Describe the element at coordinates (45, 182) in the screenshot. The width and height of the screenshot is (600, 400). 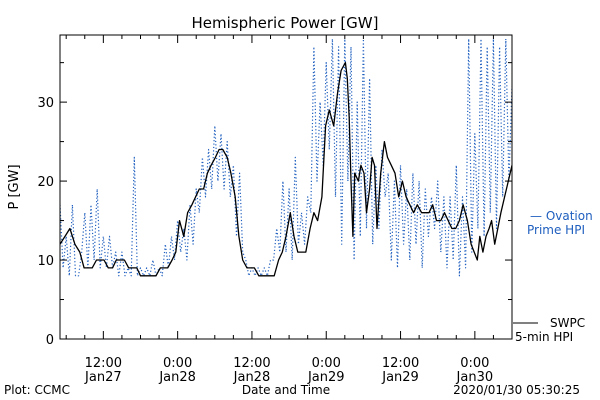
I see `y-tick-label: 20` at that location.